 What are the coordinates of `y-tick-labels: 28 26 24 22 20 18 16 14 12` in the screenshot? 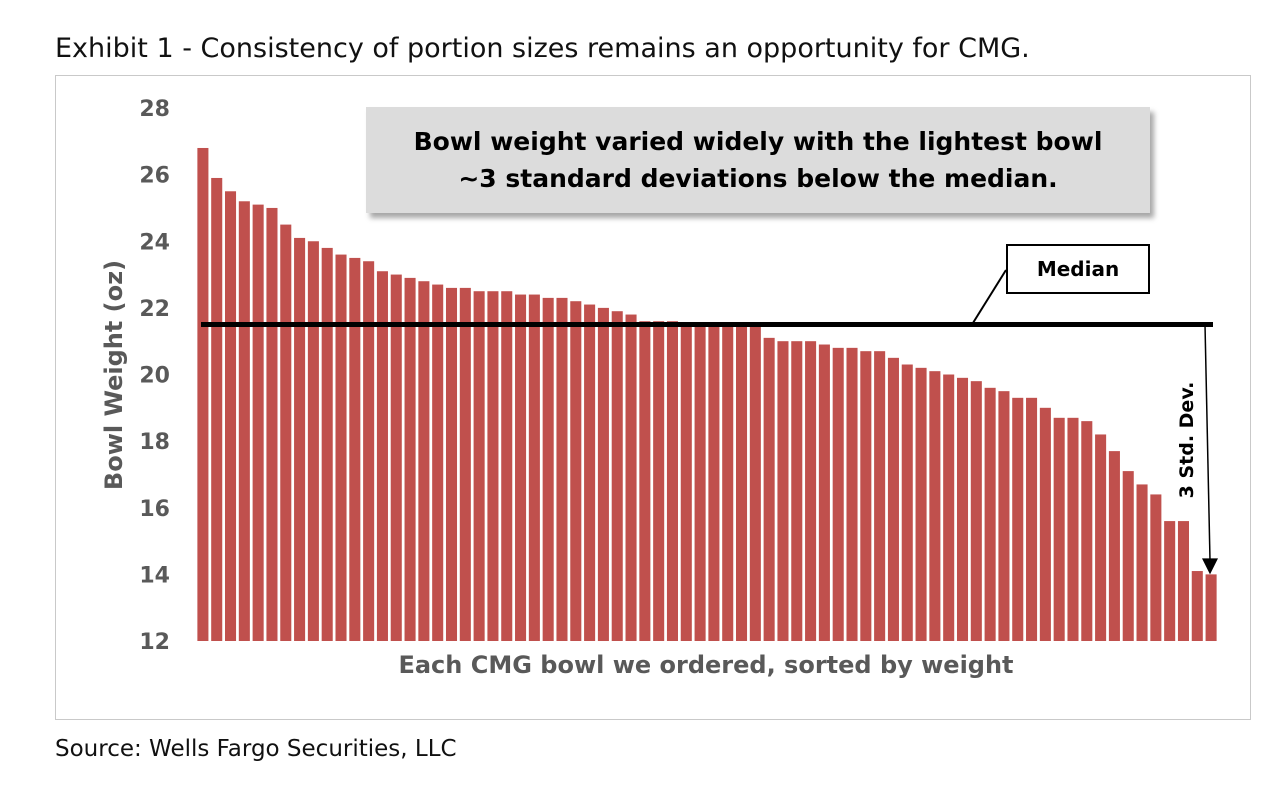 It's located at (154, 376).